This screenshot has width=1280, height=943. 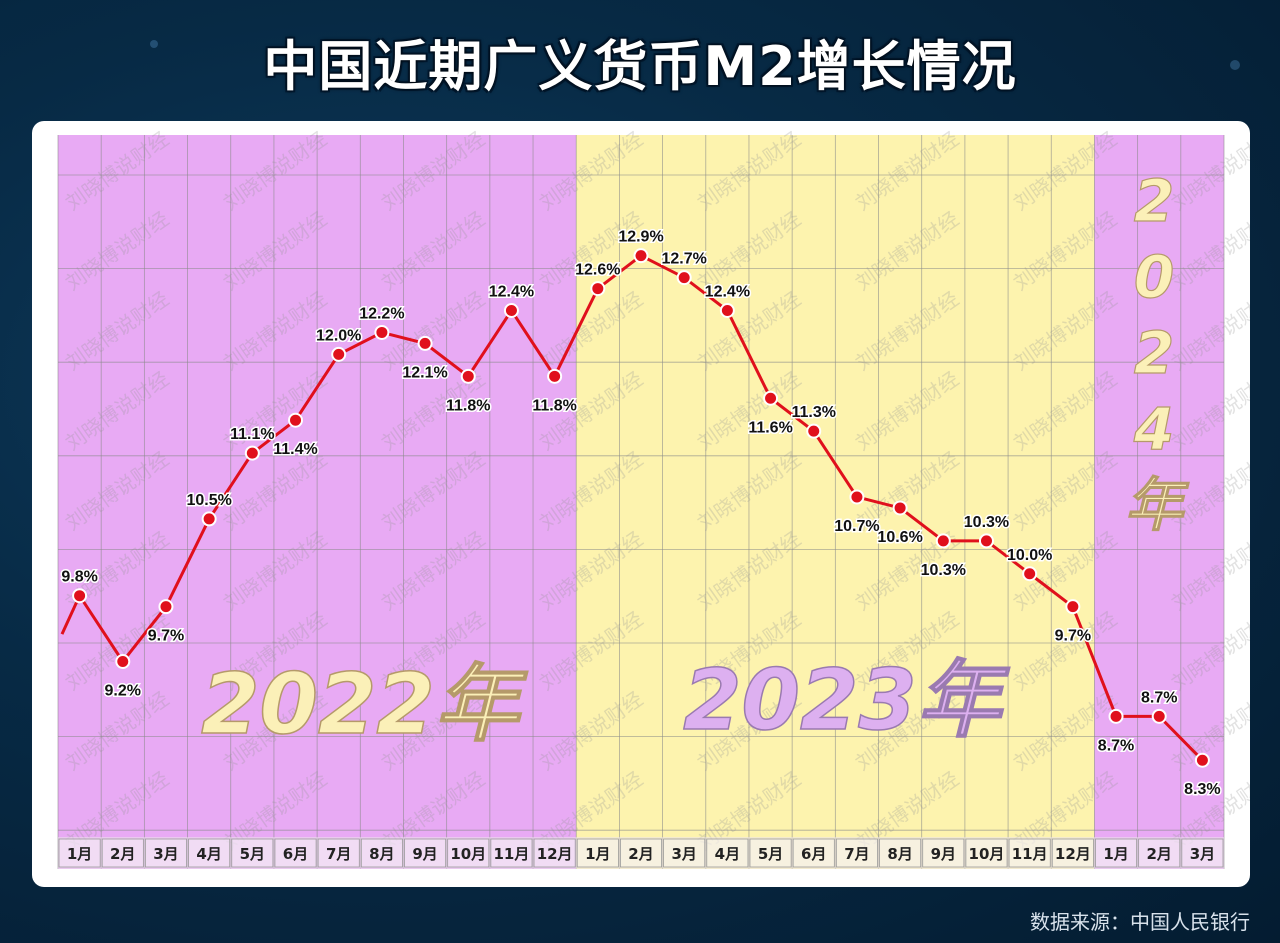 What do you see at coordinates (295, 449) in the screenshot?
I see `data-label: 11.4%` at bounding box center [295, 449].